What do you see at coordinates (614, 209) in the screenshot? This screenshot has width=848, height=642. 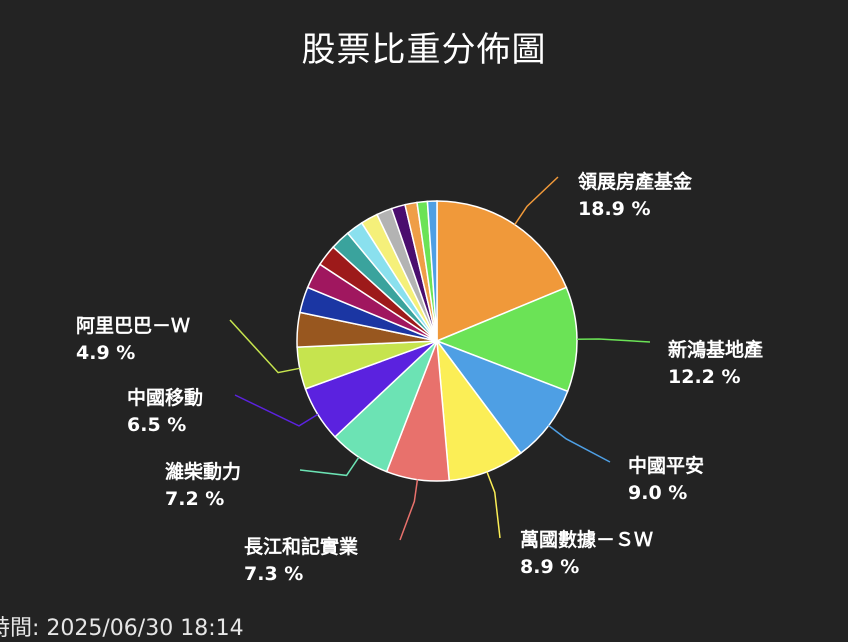 I see `slice-percent: 18.9 %` at bounding box center [614, 209].